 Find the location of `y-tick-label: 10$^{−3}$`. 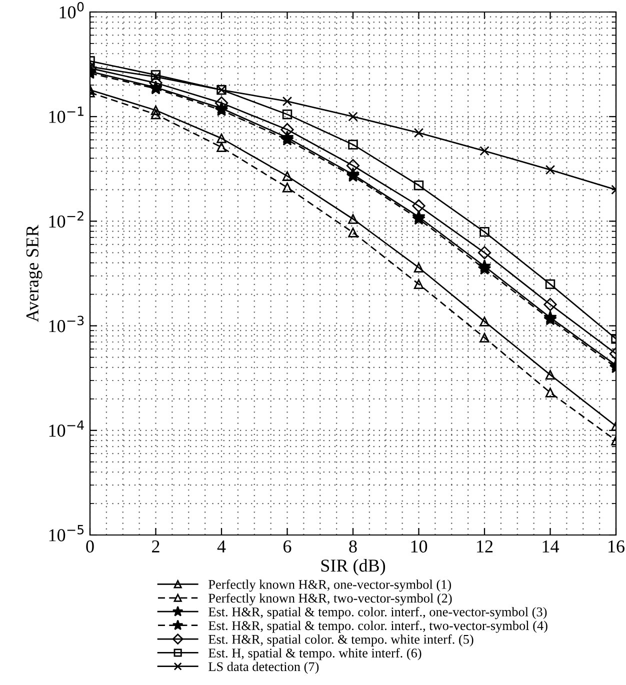

y-tick-label: 10$^{−3}$ is located at coordinates (66, 324).